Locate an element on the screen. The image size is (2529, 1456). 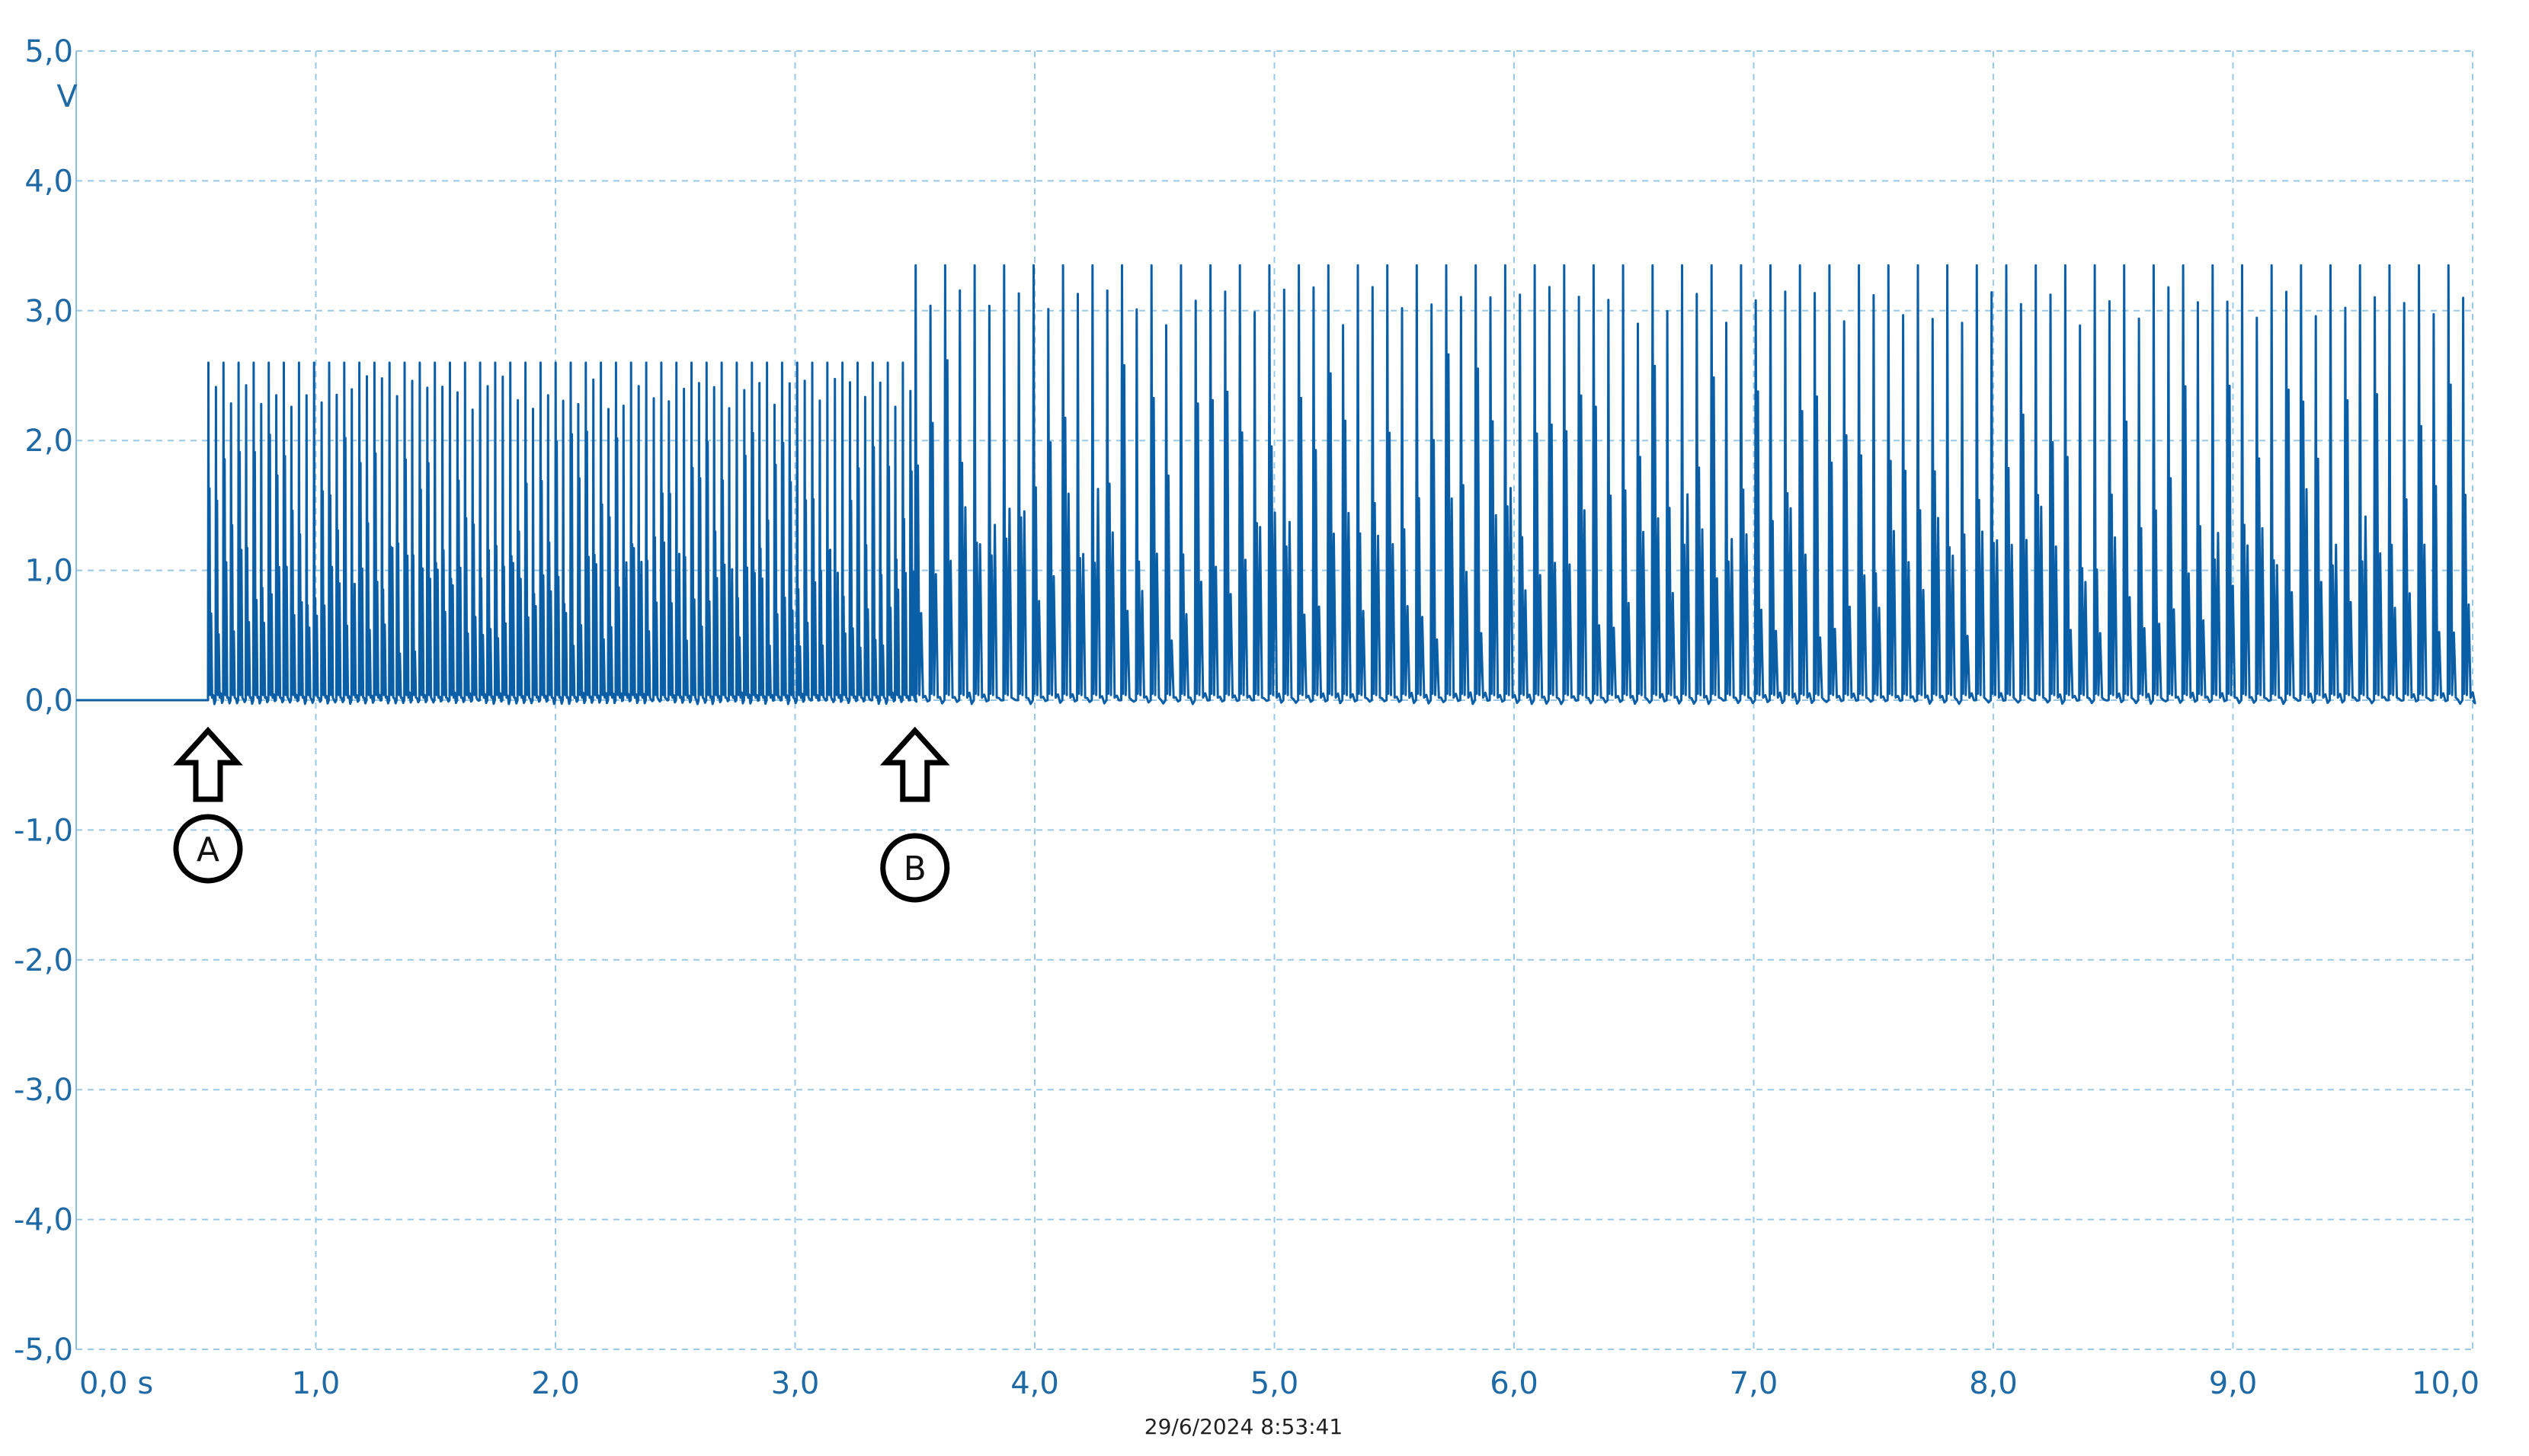
annotation-marker-a: A is located at coordinates (208, 805).